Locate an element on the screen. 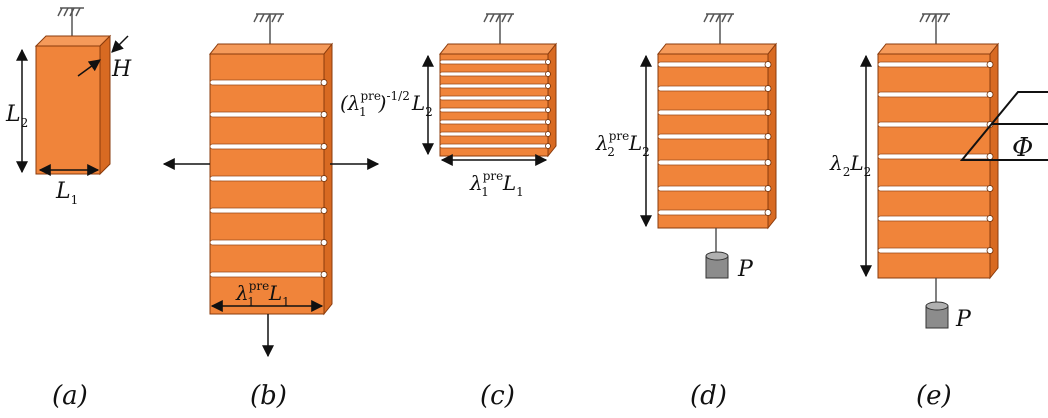 This screenshot has width=1048, height=418. block-c is located at coordinates (498, 100).